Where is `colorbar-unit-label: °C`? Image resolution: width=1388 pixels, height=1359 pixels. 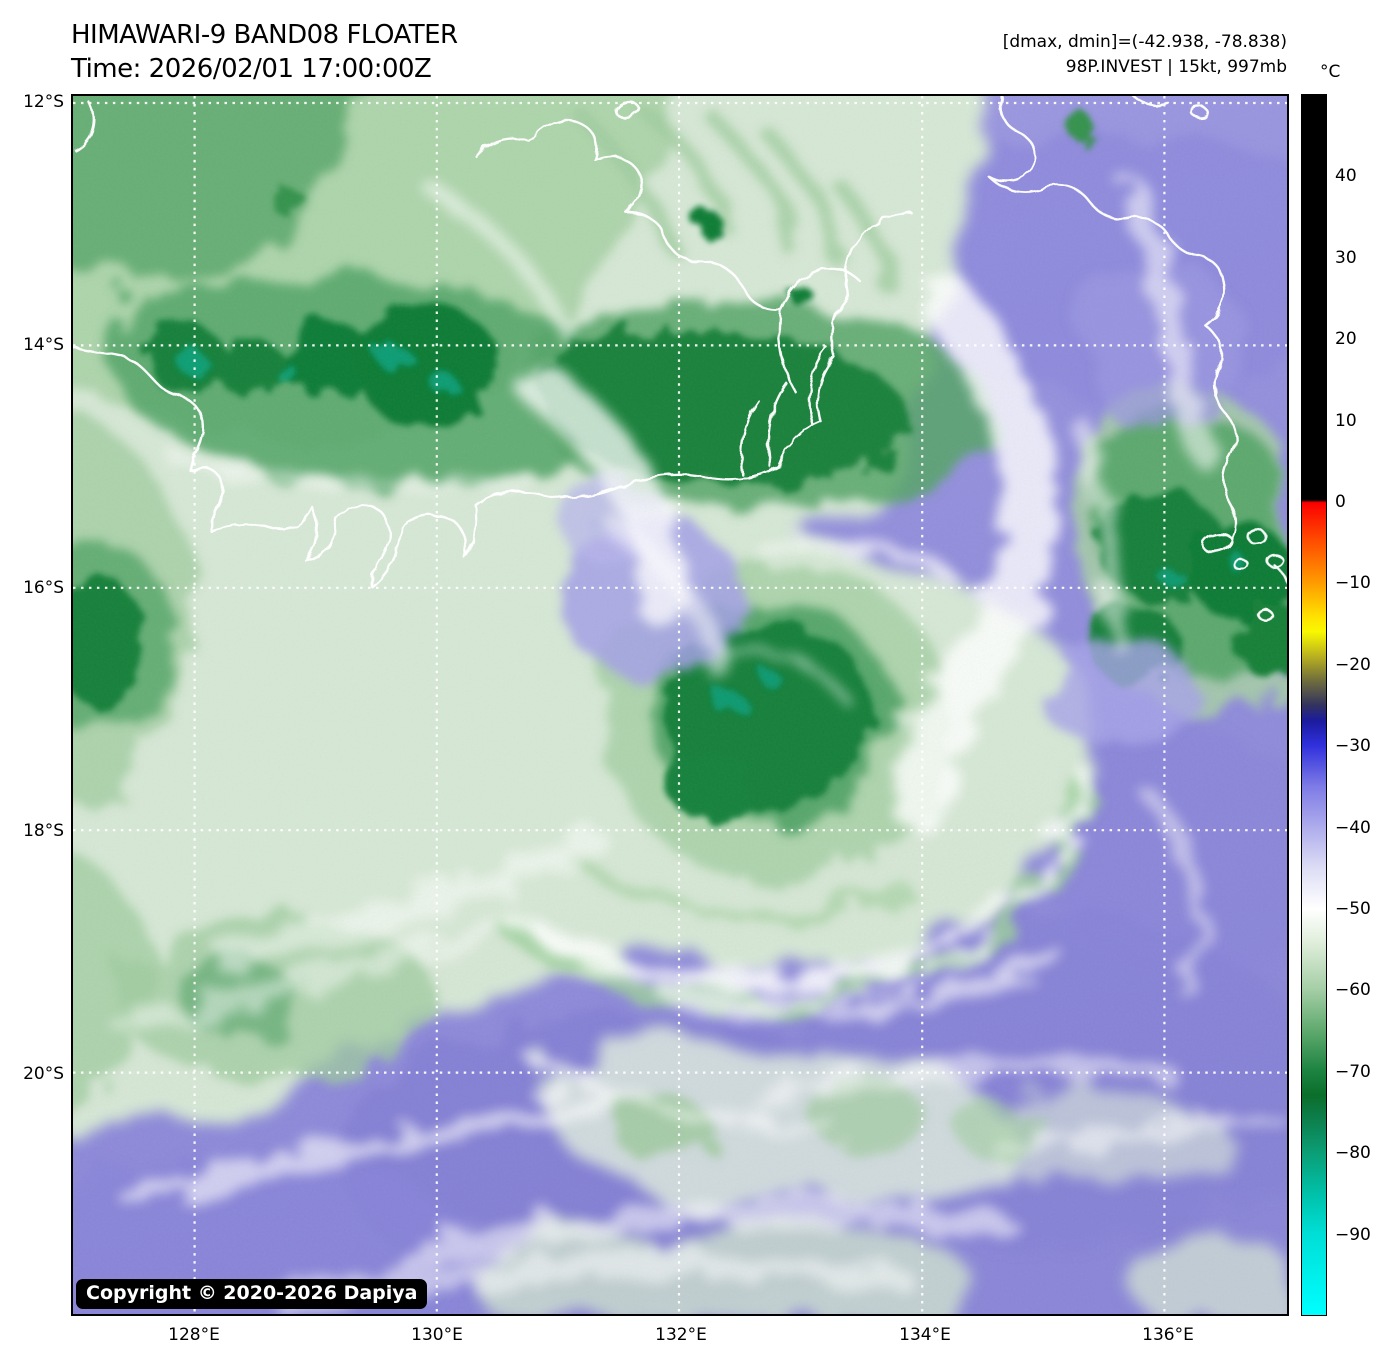
colorbar-unit-label: °C is located at coordinates (1330, 72).